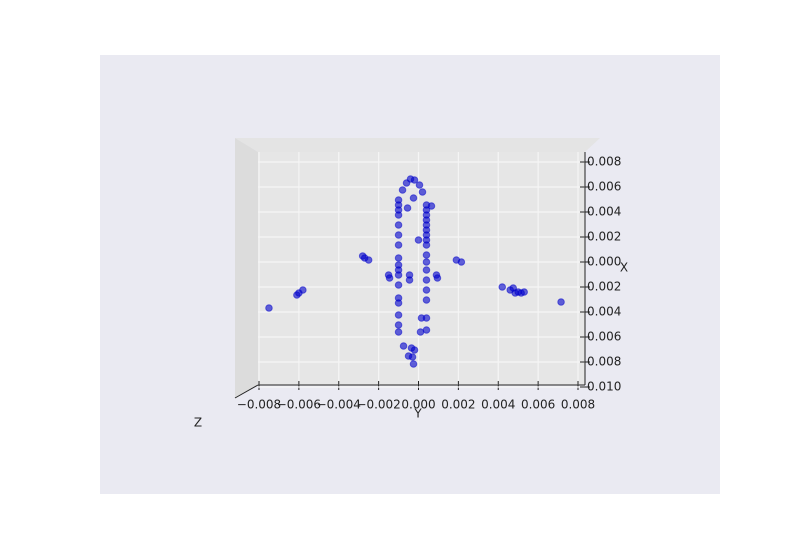  I want to click on x-tick-label: −0.008, so click(259, 405).